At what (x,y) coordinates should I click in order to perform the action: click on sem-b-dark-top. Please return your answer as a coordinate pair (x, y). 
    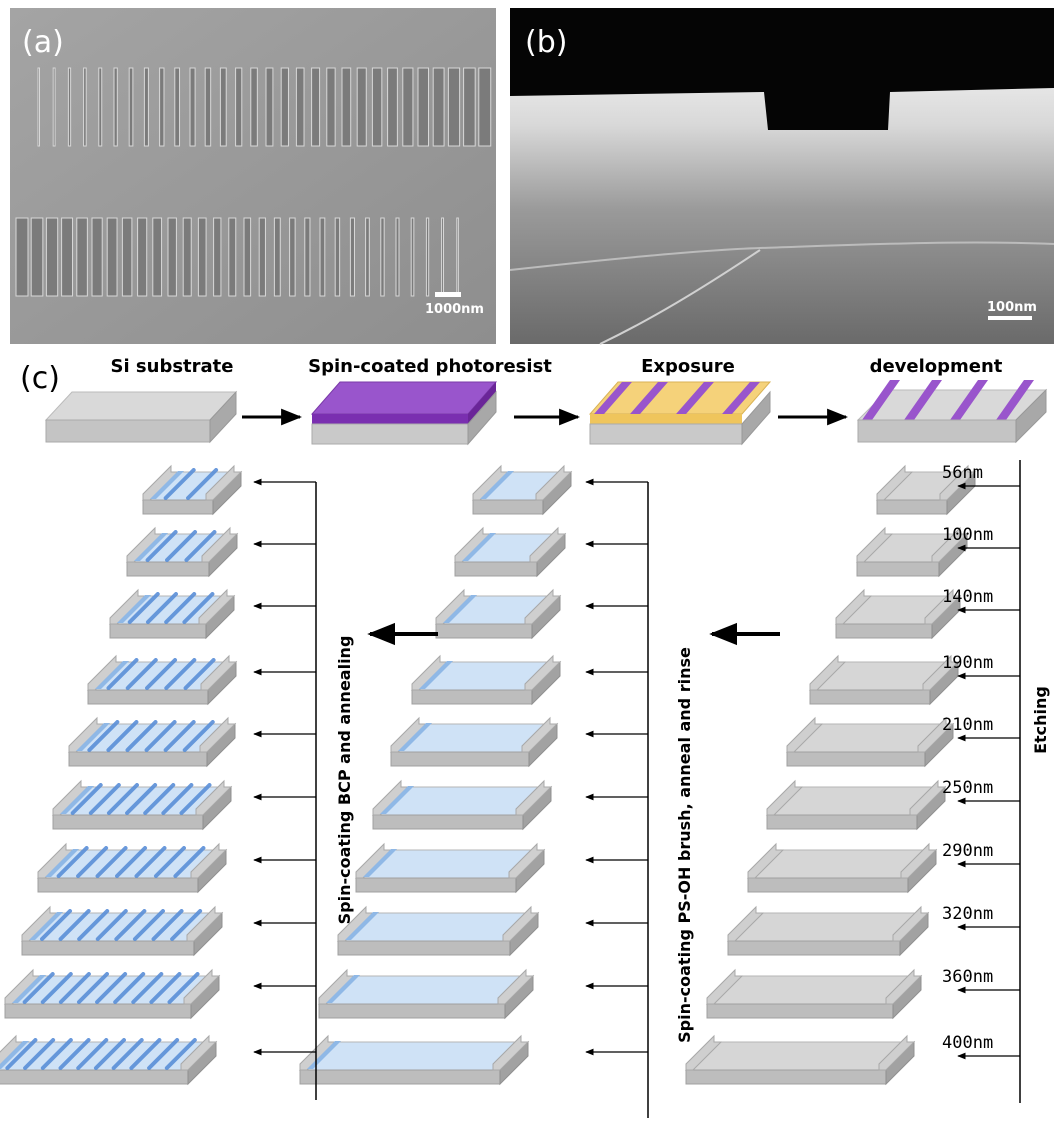
    Looking at the image, I should click on (782, 69).